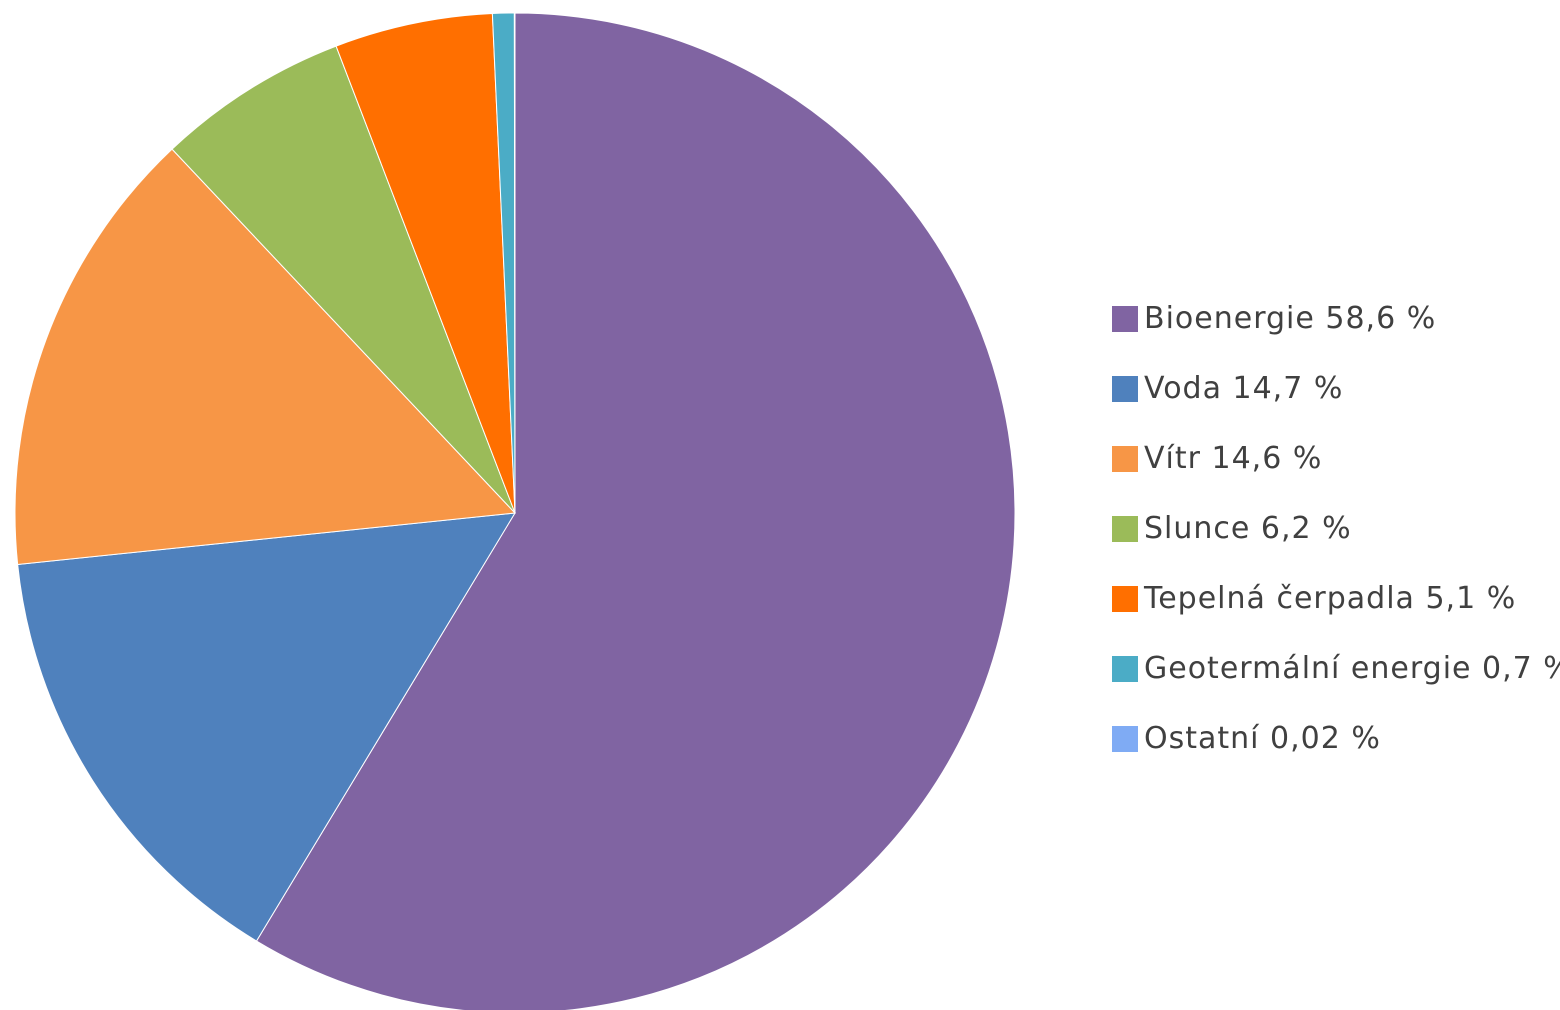  Describe the element at coordinates (1125, 389) in the screenshot. I see `legend-swatch-voda` at that location.